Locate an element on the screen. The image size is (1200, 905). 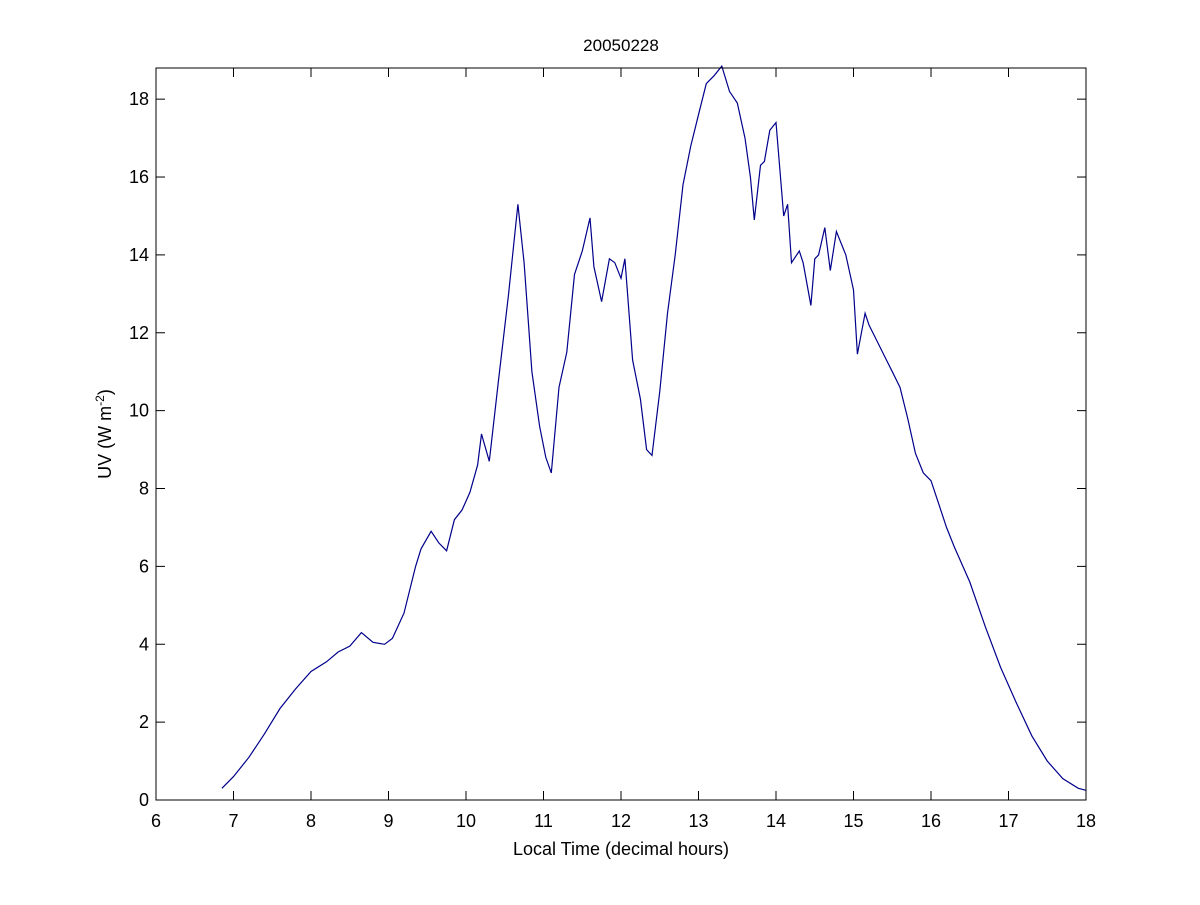
y-axis-label-end: ) is located at coordinates (105, 392).